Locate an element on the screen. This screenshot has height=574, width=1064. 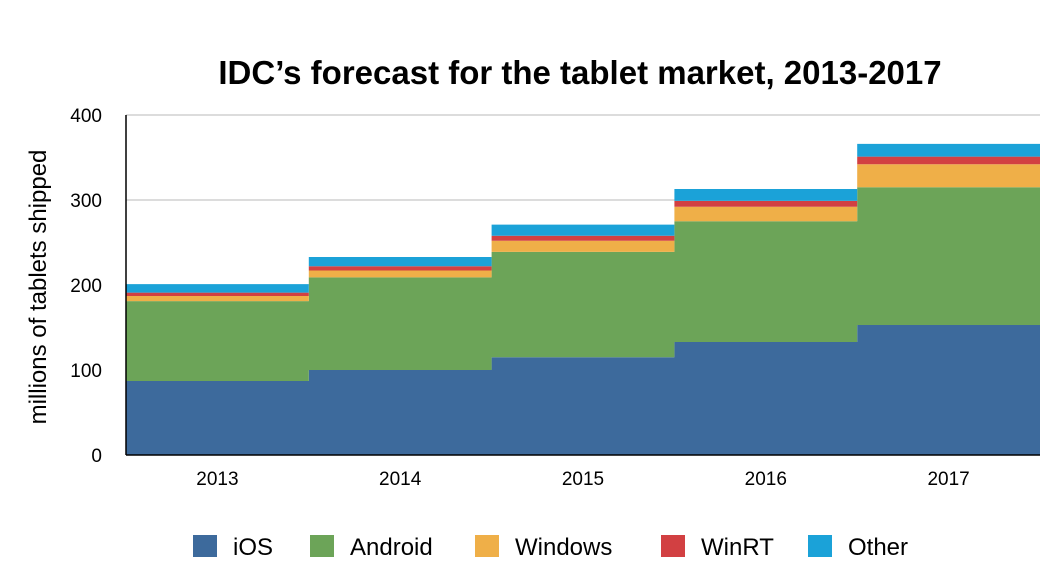
x-tick-label: 2016 is located at coordinates (766, 479).